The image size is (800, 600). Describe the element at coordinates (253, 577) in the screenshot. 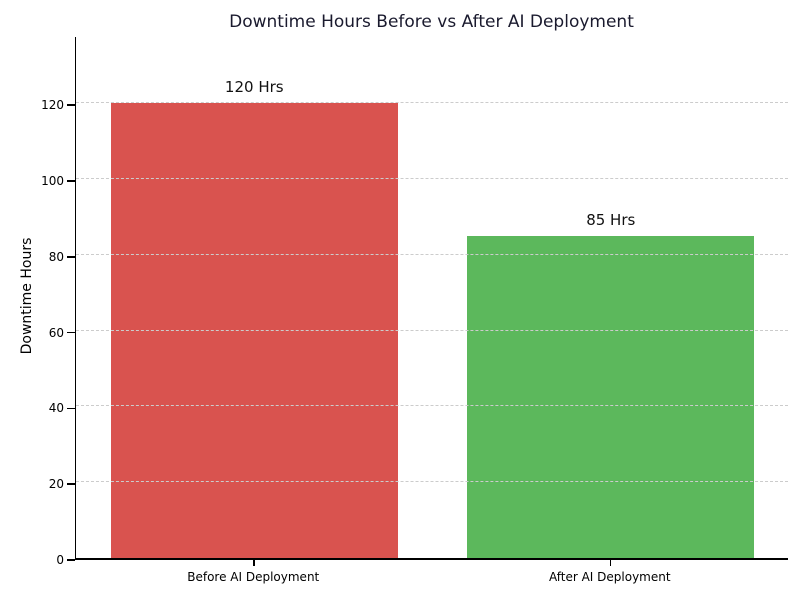

I see `x-tick-label: Before AI Deployment` at that location.